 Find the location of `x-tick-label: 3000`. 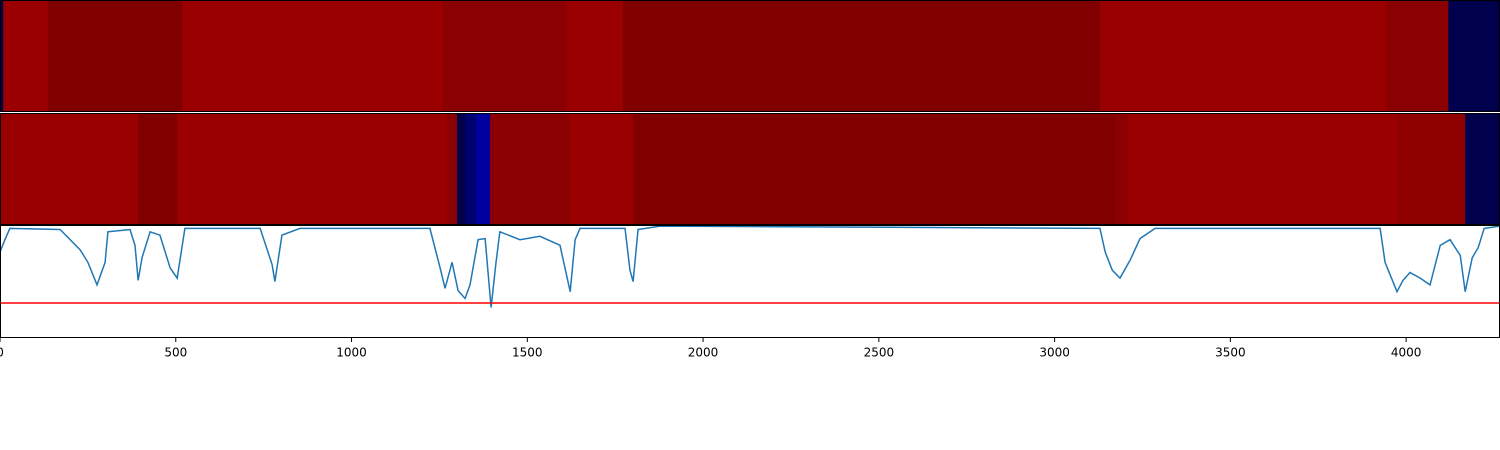

x-tick-label: 3000 is located at coordinates (1054, 353).